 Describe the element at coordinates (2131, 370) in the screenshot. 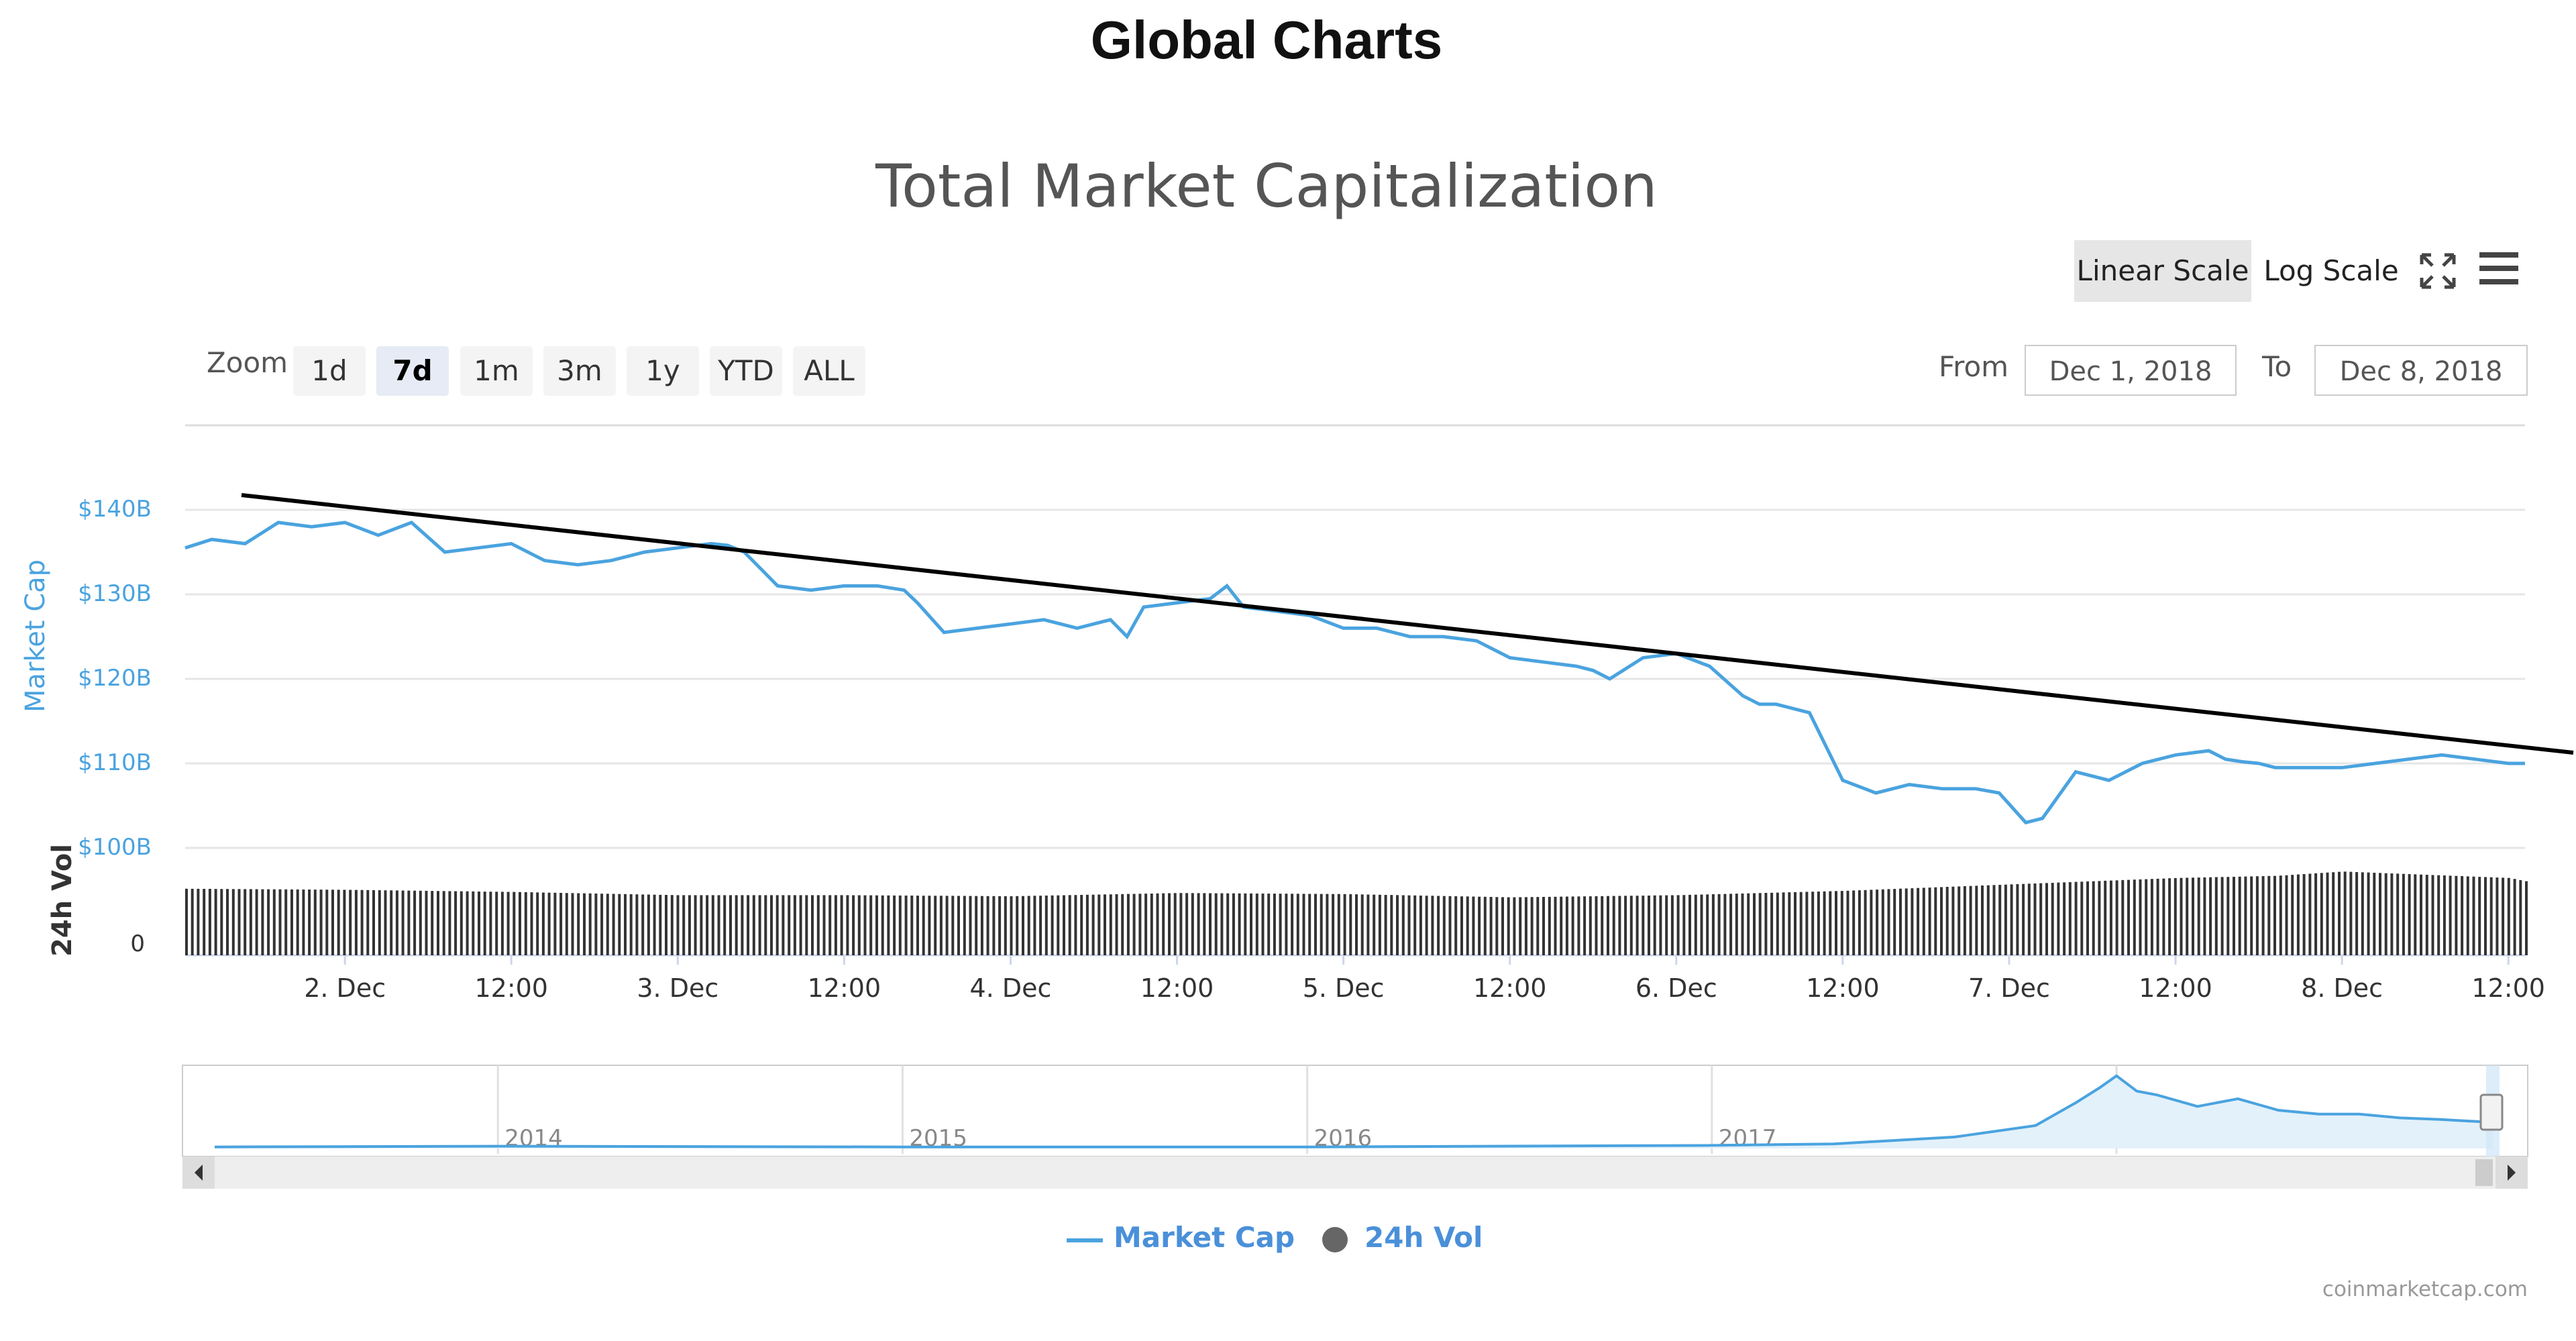

I see `from-date-input: Dec 1, 2018` at that location.